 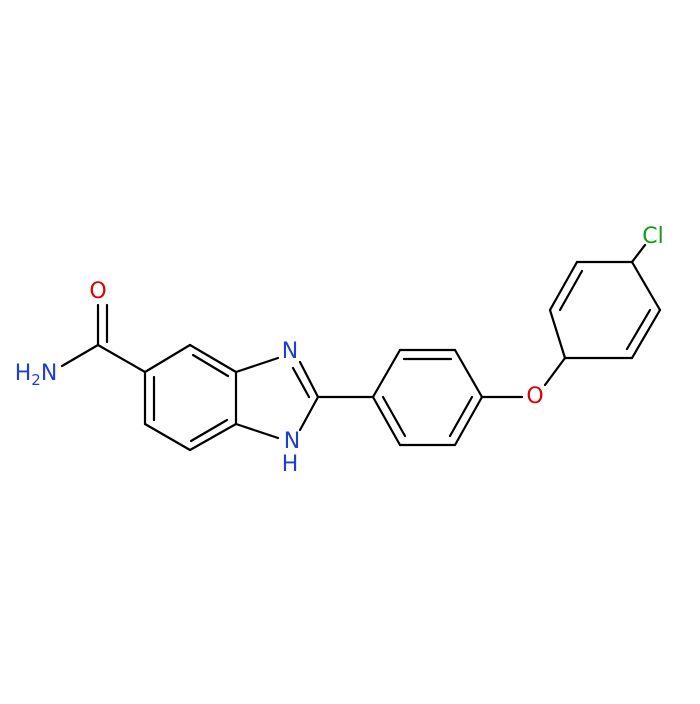 What do you see at coordinates (36, 380) in the screenshot?
I see `atom-label: 2` at bounding box center [36, 380].